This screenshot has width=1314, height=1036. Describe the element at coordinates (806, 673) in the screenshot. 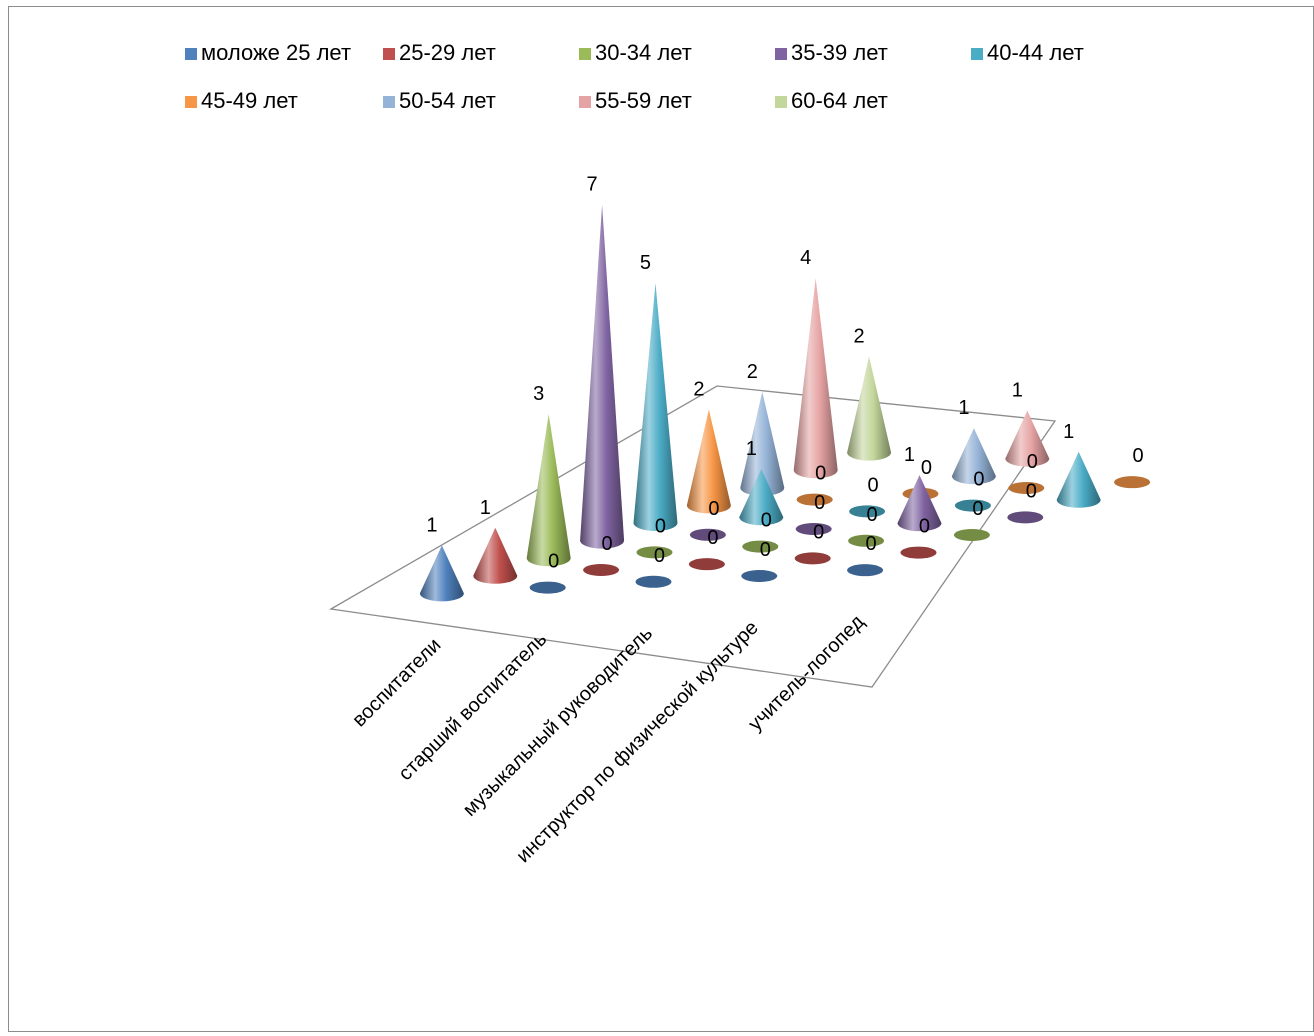

I see `category-label: учитель-логопед` at that location.